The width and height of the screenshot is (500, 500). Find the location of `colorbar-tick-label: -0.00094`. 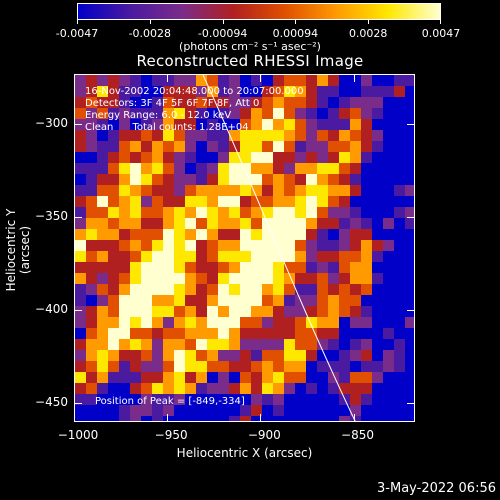

colorbar-tick-label: -0.00094 is located at coordinates (222, 33).